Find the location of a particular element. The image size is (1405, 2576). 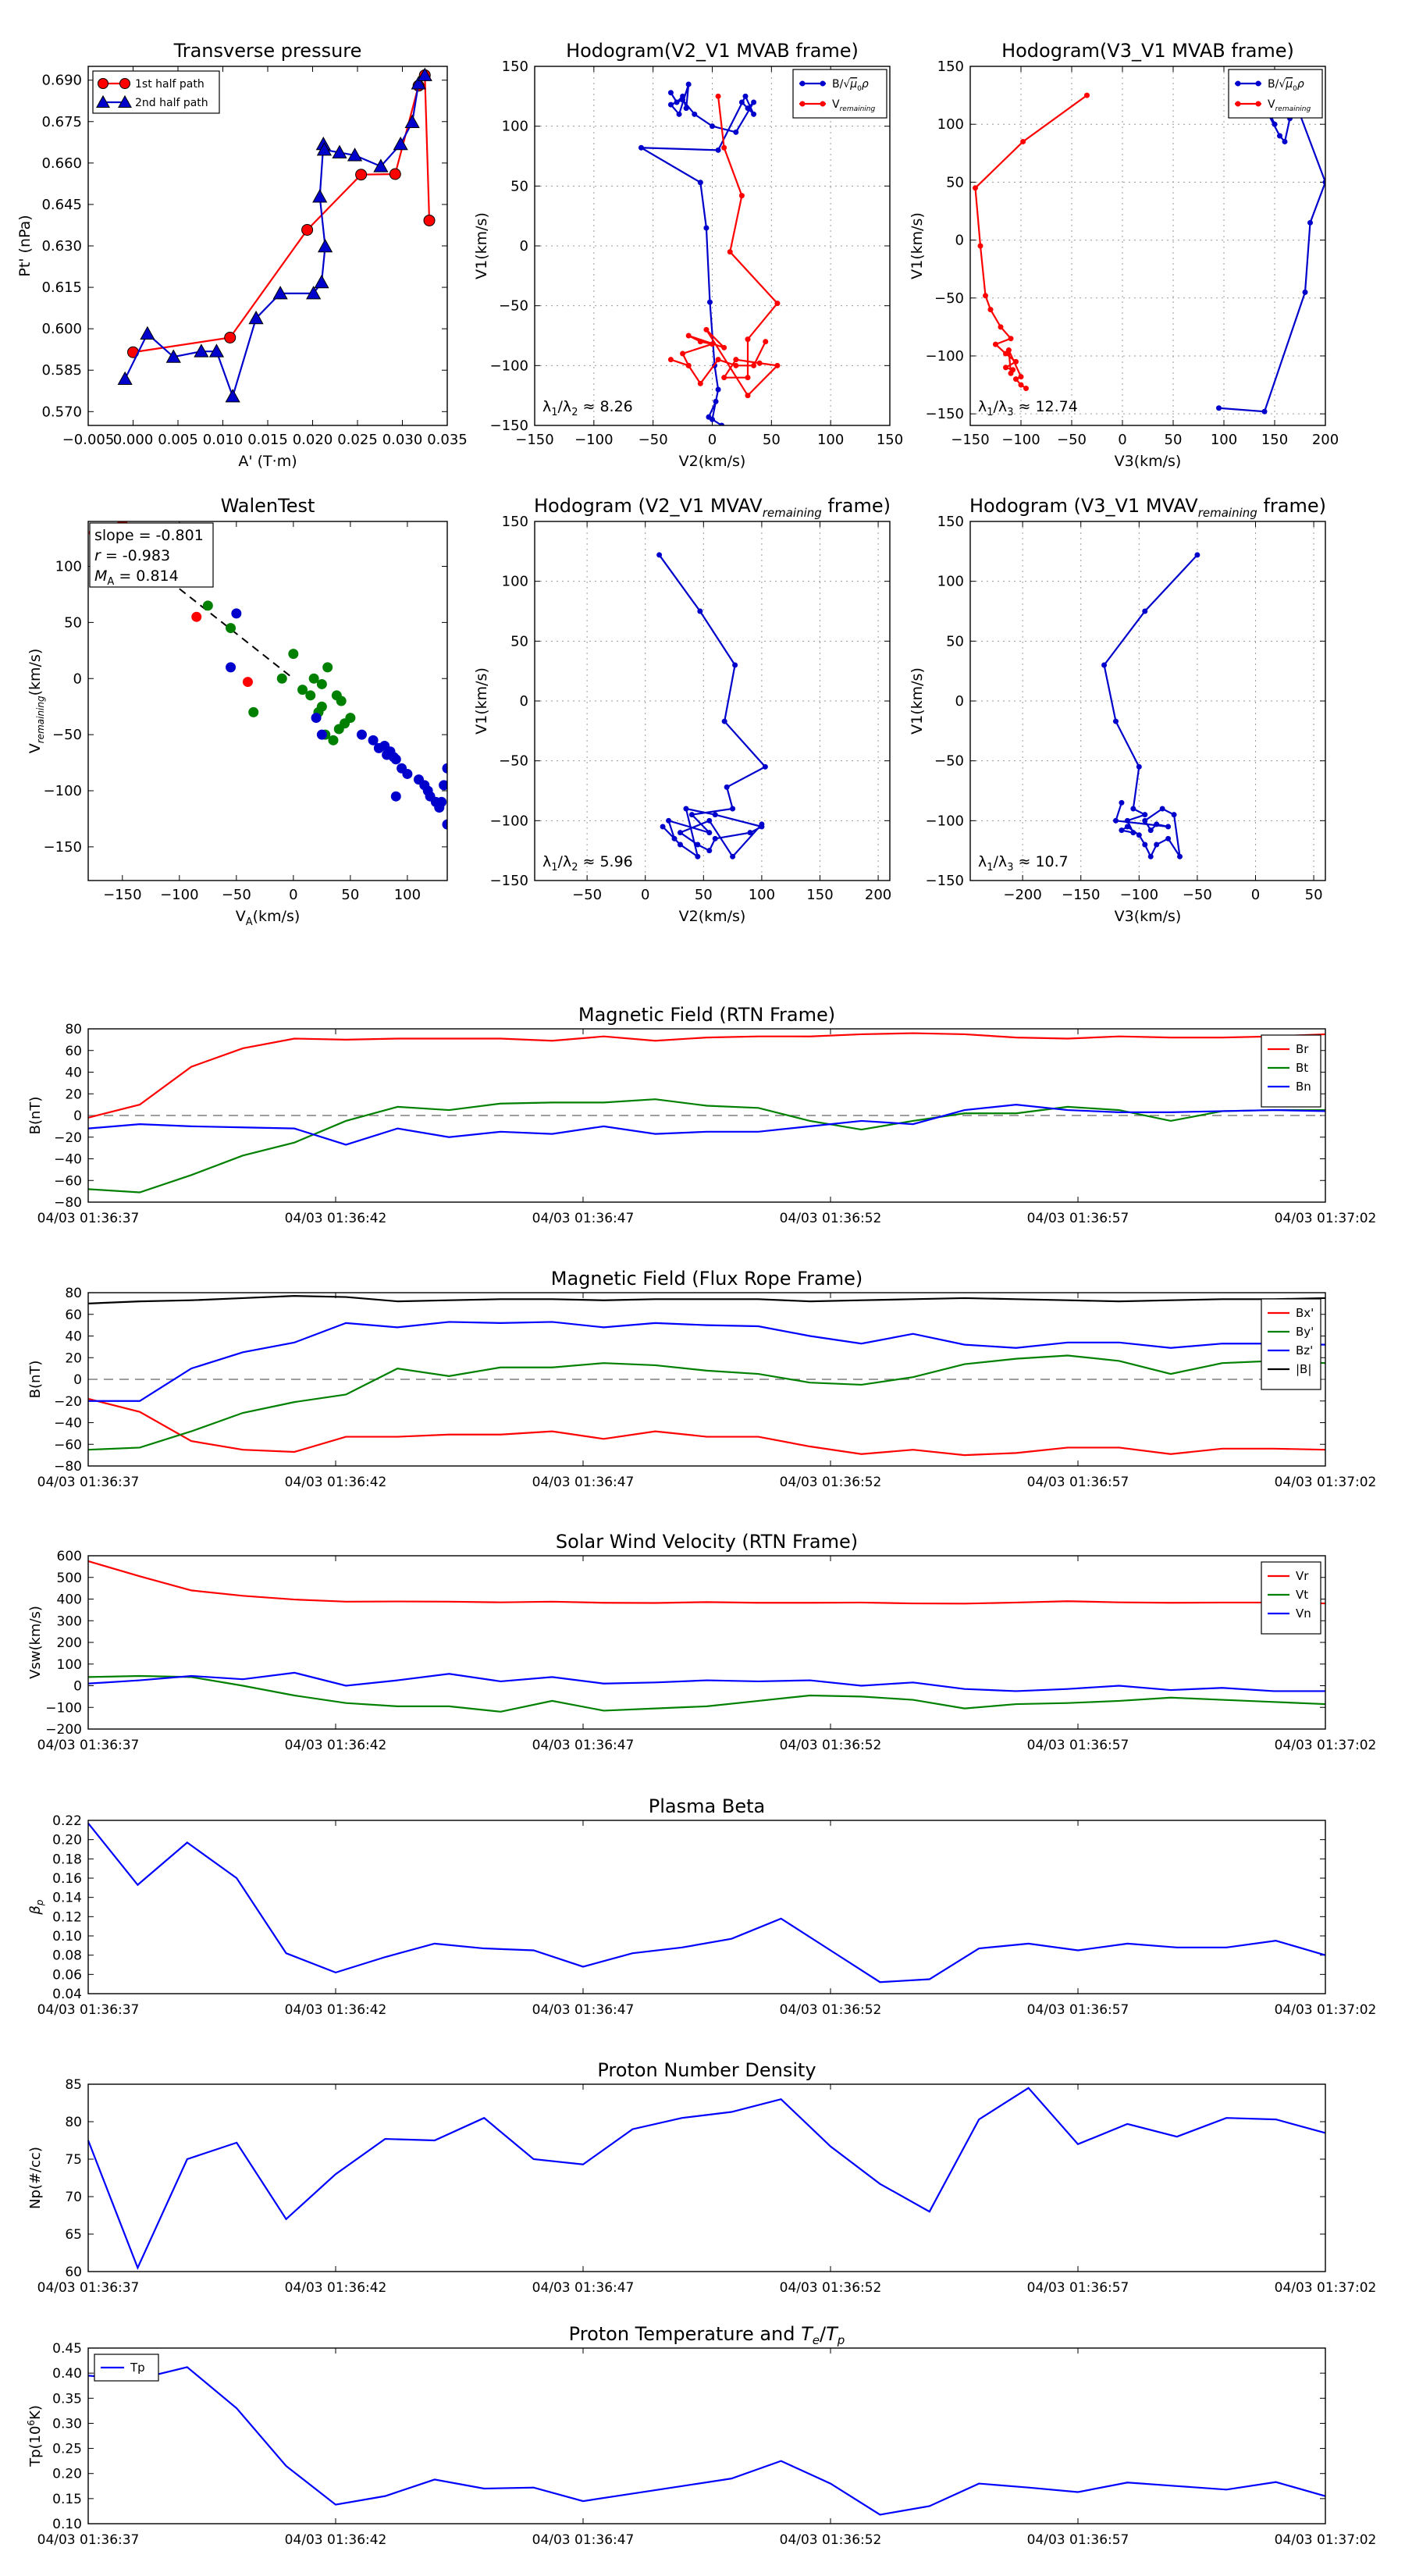

solar-wind-velocity-legend is located at coordinates (1291, 1598).